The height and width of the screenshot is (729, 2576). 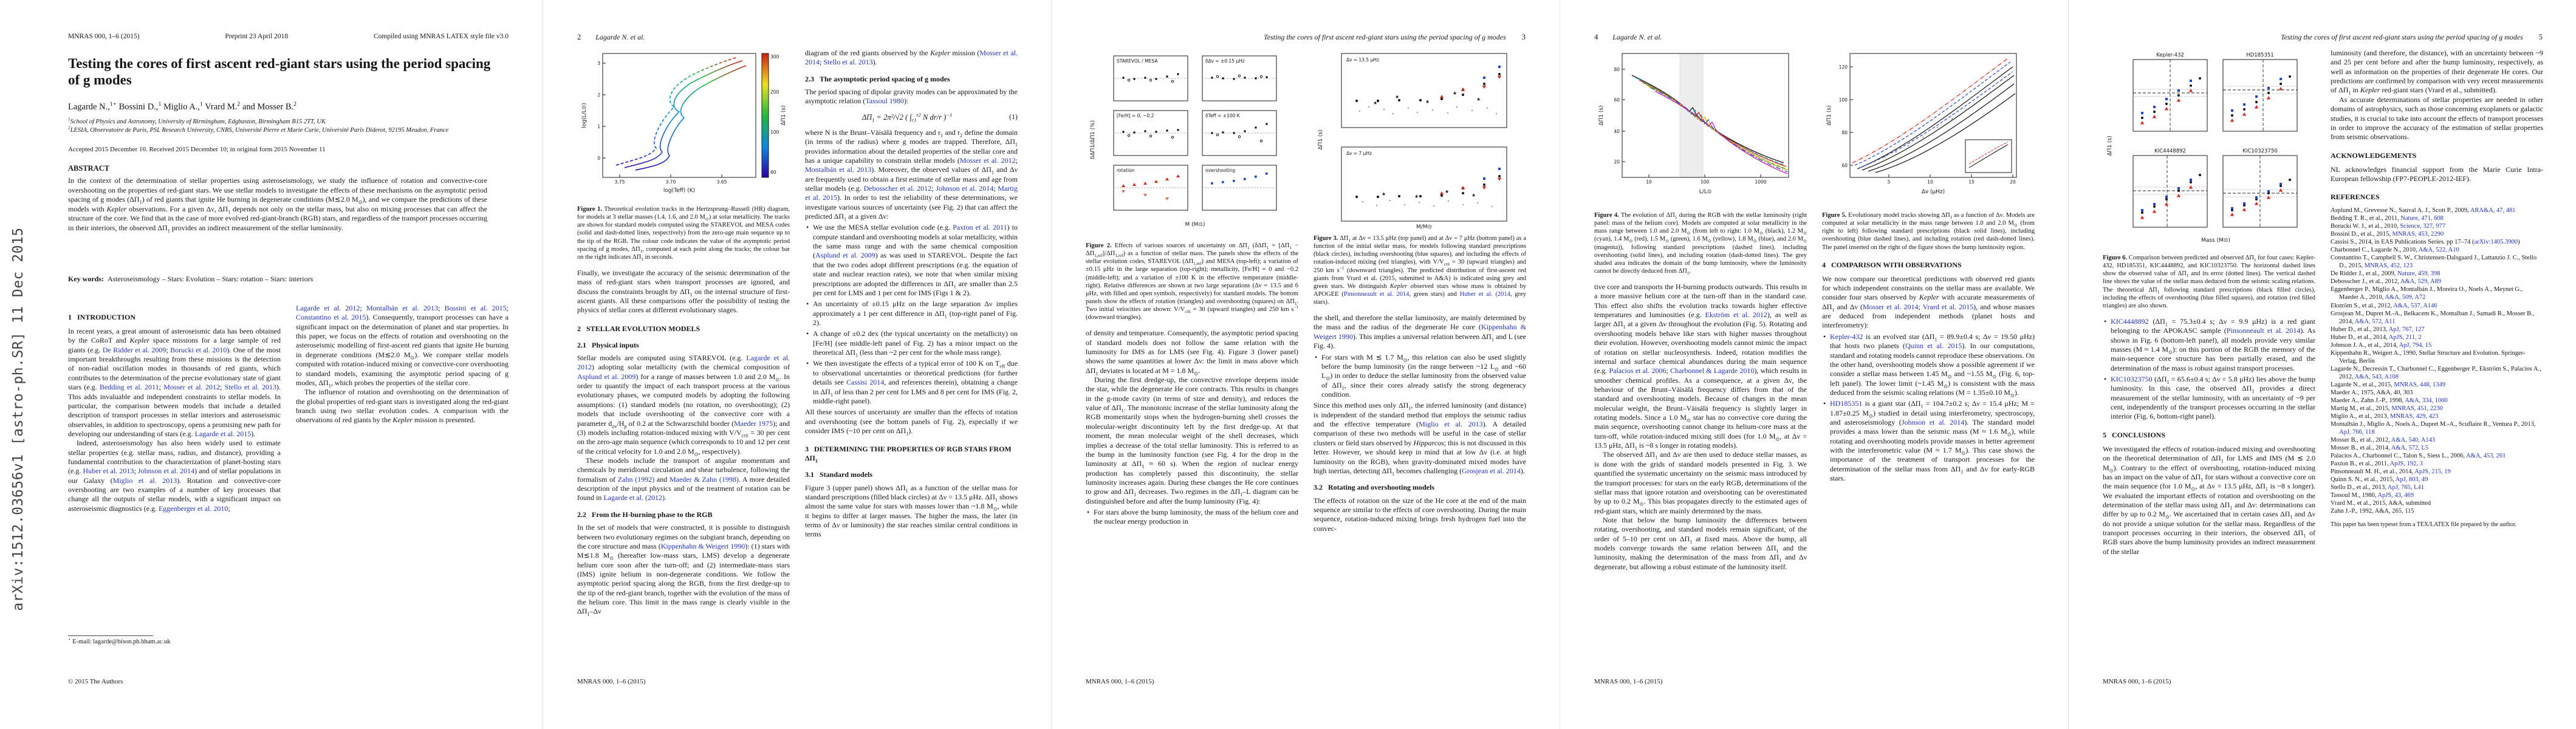 What do you see at coordinates (2426, 400) in the screenshot?
I see `citation-link: A&A, 334, 1000` at bounding box center [2426, 400].